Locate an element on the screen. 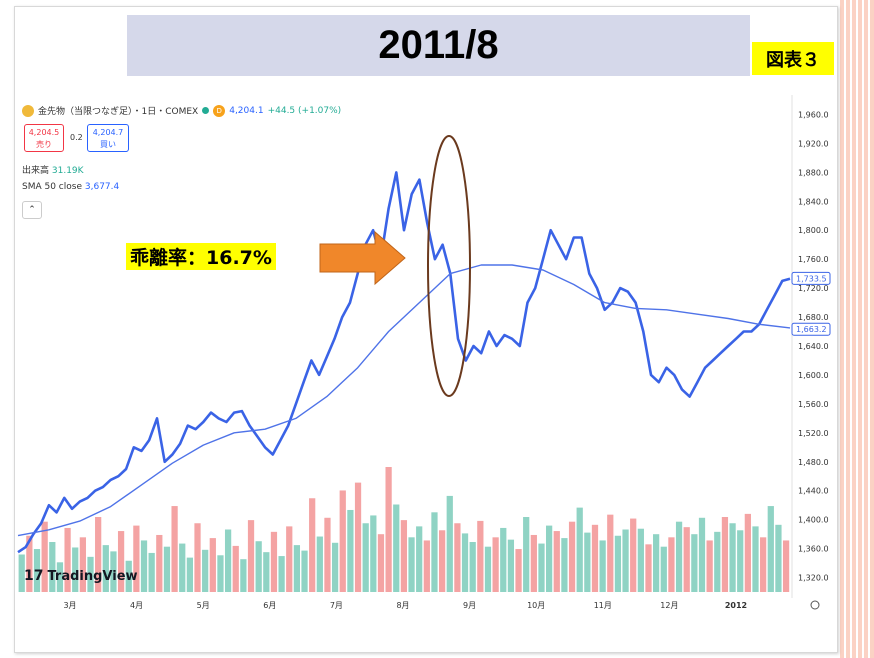 This screenshot has width=874, height=658. tradingview-logo: 17 TradingView is located at coordinates (81, 576).